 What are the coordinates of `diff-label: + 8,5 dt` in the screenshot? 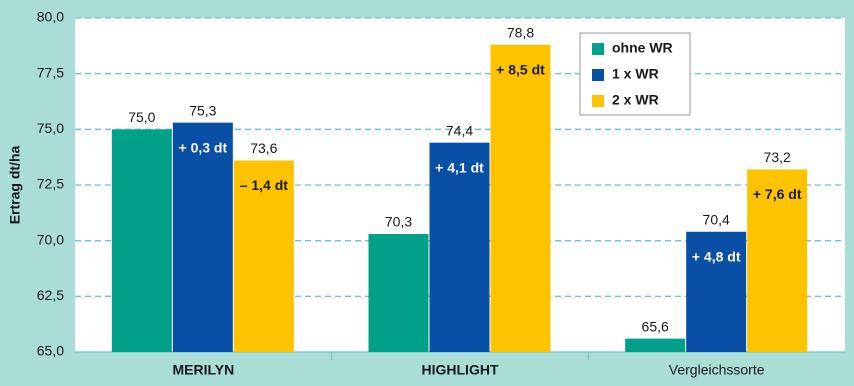 It's located at (520, 69).